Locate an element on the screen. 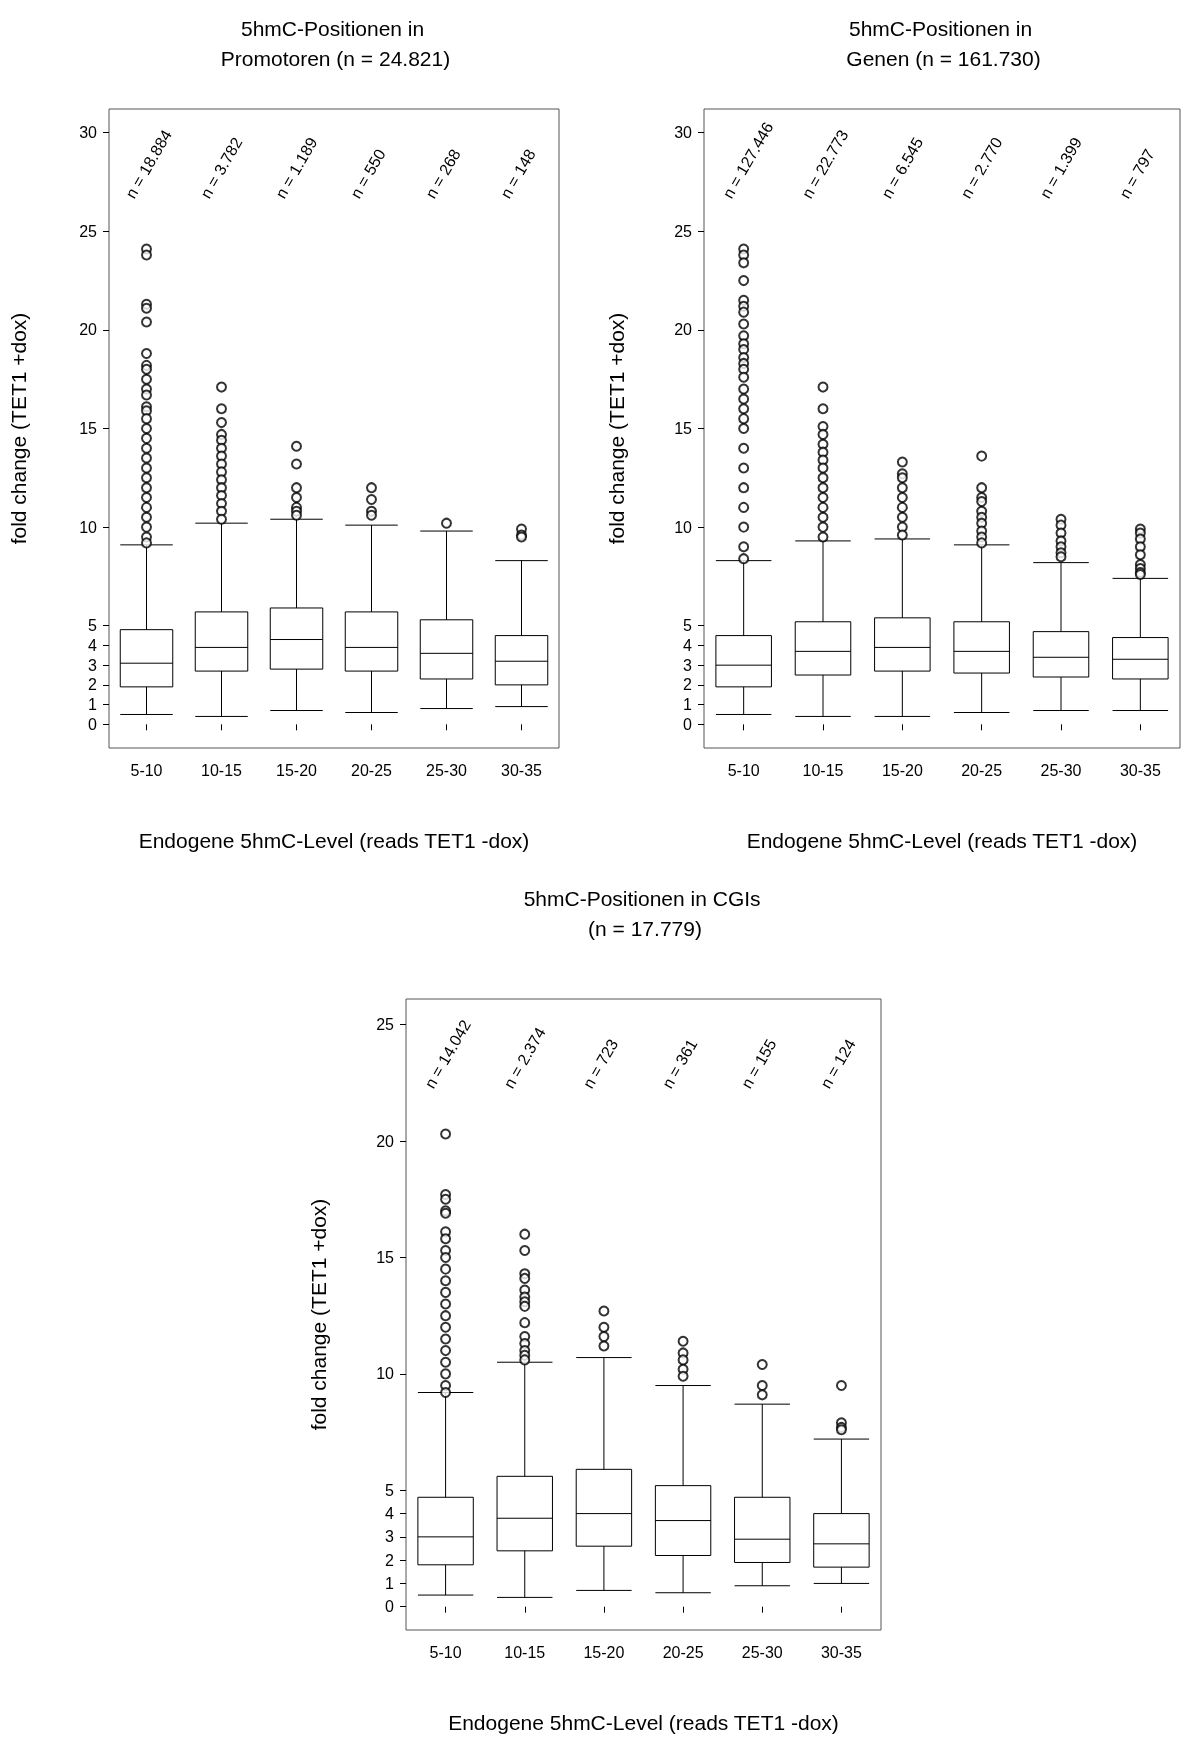 The width and height of the screenshot is (1196, 1738). chart-title: 5hmC-Positionen in Genen (n = 161.730) is located at coordinates (943, 43).